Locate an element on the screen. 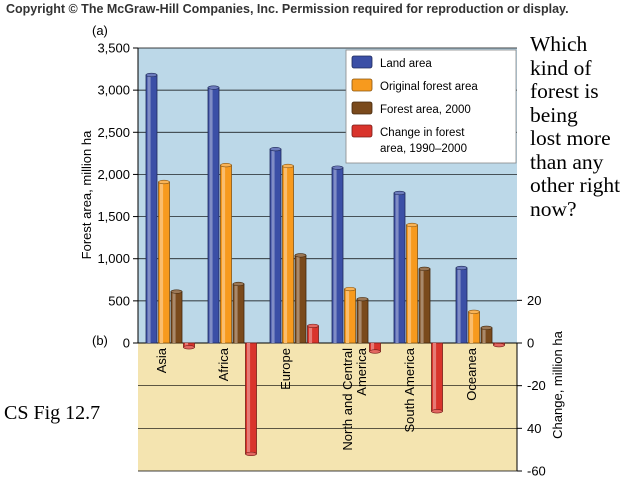  right-axis-ticks: 20 0 -20 40 -60 is located at coordinates (531, 386).